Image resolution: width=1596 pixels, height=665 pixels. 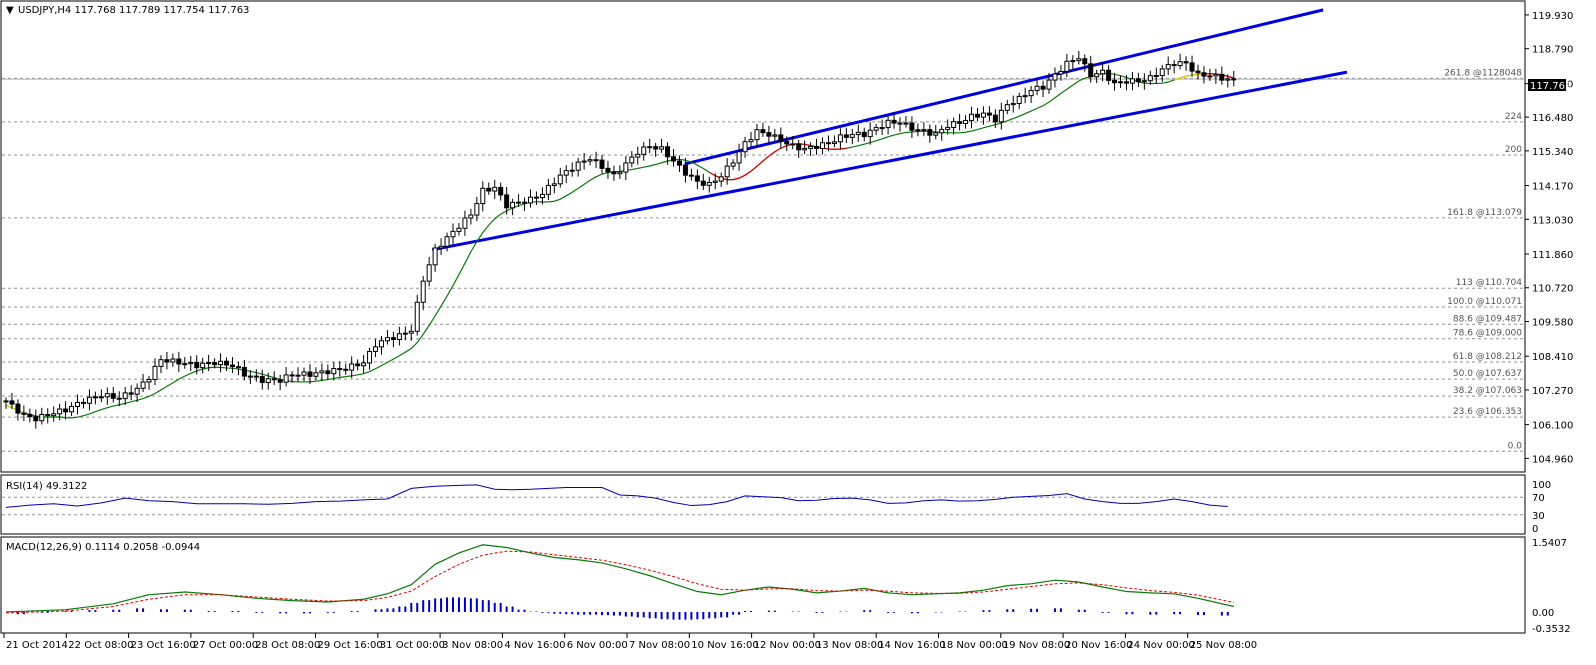 What do you see at coordinates (1538, 498) in the screenshot?
I see `rsi-tick-label: 70` at bounding box center [1538, 498].